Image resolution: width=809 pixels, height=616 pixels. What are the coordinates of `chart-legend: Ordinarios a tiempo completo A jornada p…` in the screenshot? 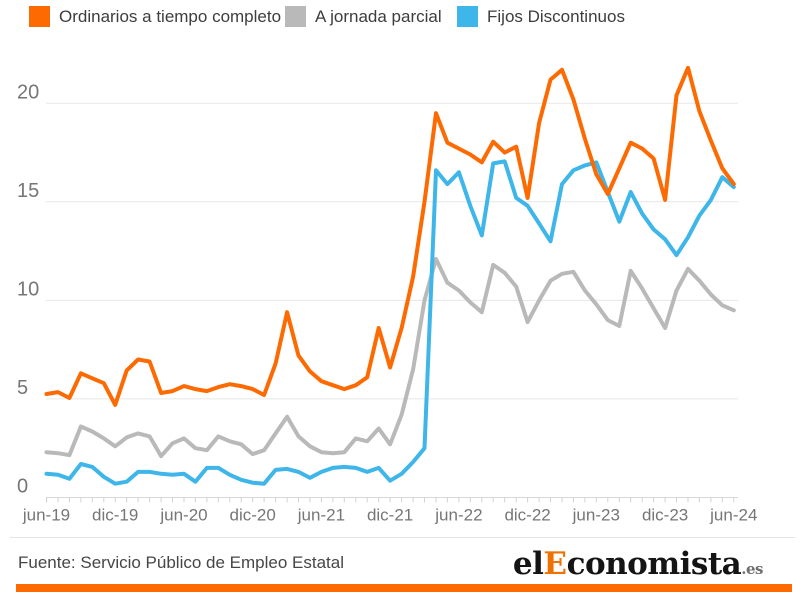 It's located at (404, 18).